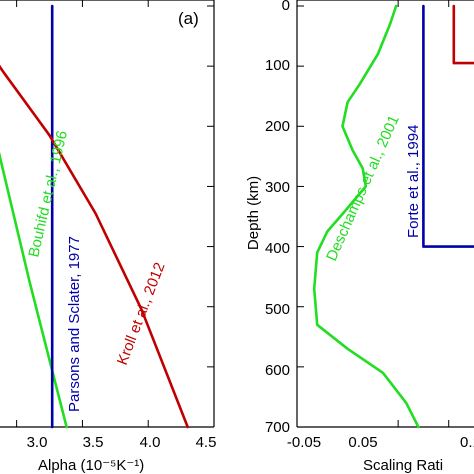 This screenshot has height=474, width=474. I want to click on panel-a-tick-label-x-3-5: 3.5, so click(93, 442).